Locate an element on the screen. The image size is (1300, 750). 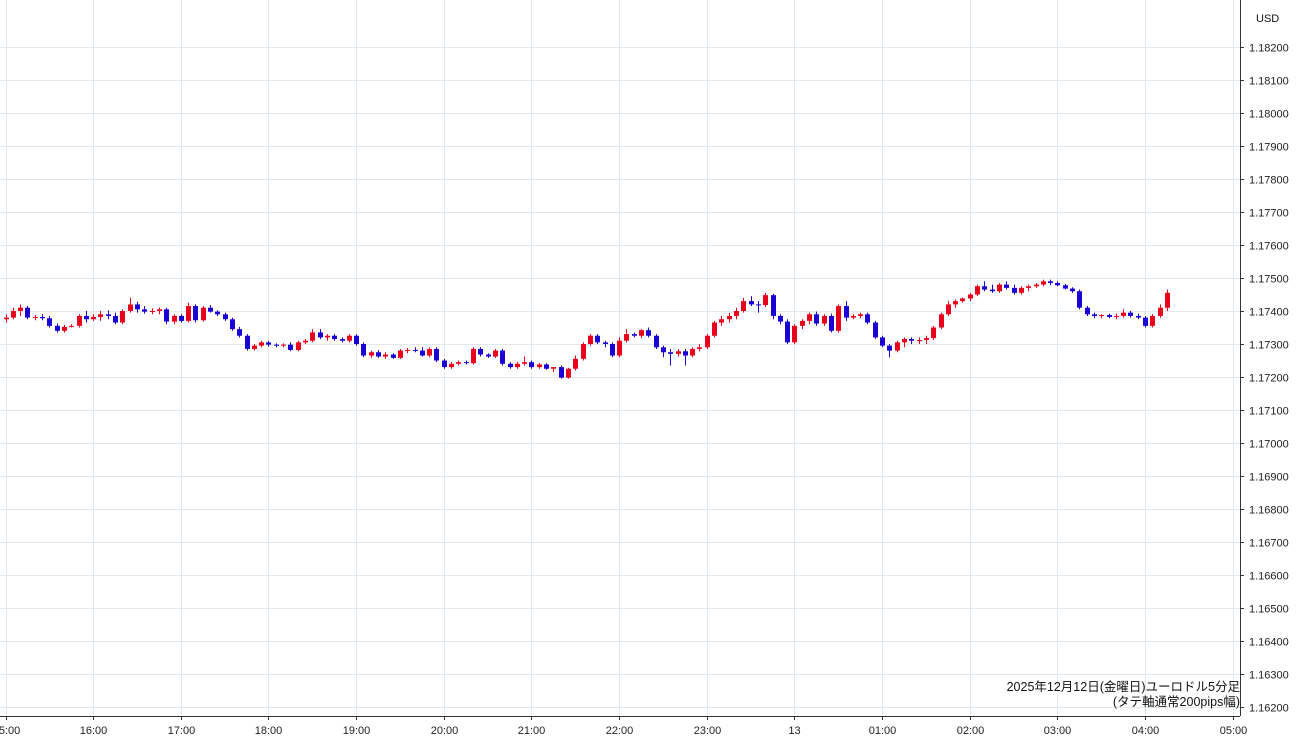
time-tick-label: 15:00 is located at coordinates (10, 731).